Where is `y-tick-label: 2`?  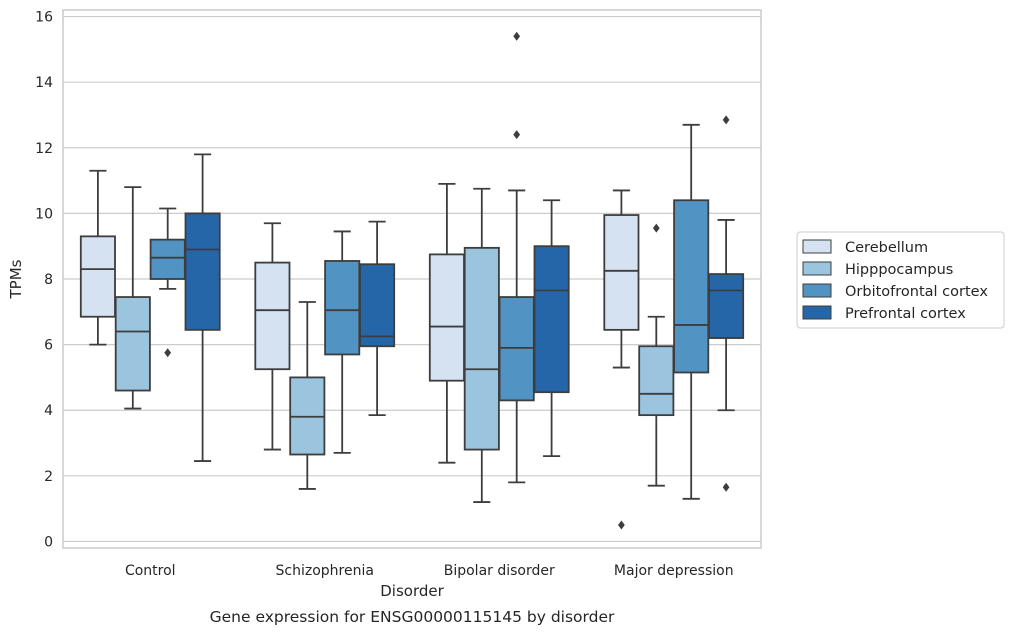
y-tick-label: 2 is located at coordinates (48, 477).